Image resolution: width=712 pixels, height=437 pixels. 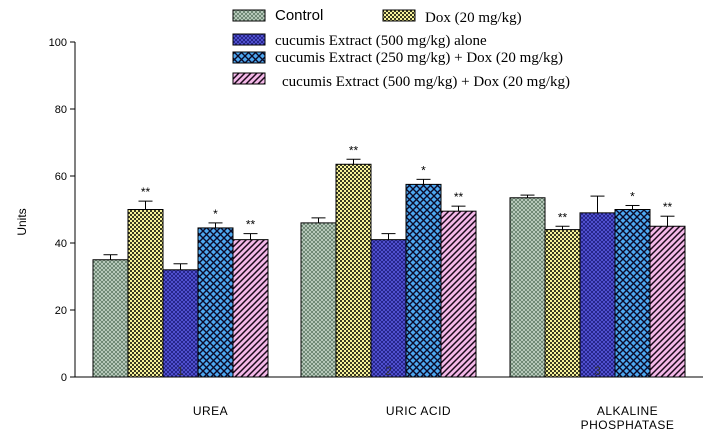 I want to click on y-tick-label: 40, so click(x=61, y=244).